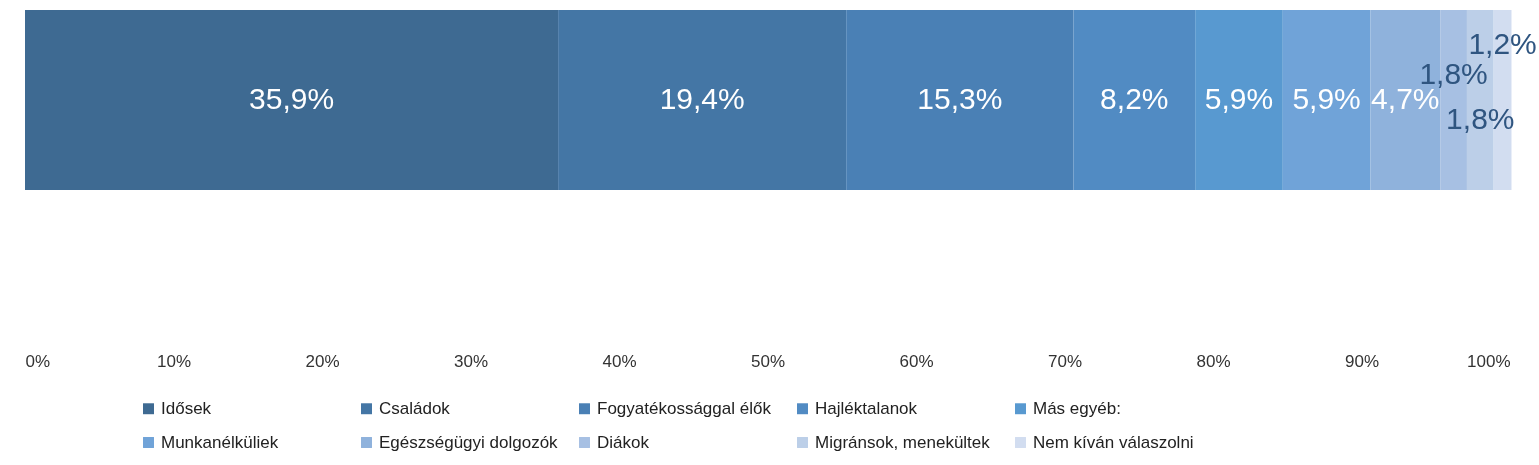  I want to click on x-tick-label: 70%, so click(1065, 361).